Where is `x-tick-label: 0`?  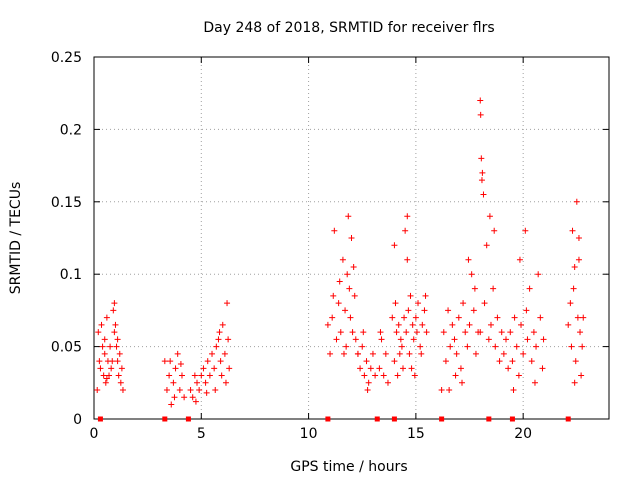
x-tick-label: 0 is located at coordinates (94, 434).